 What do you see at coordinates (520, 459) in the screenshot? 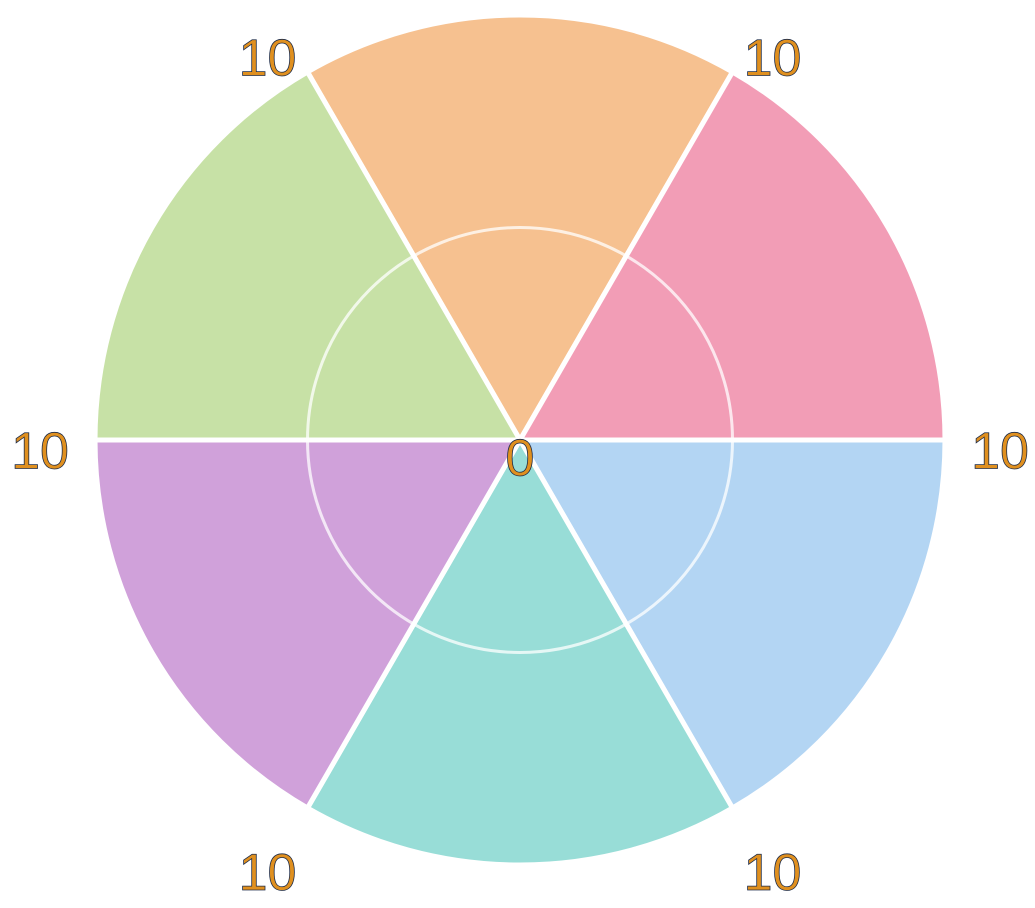
I see `r-tick-label: 0` at bounding box center [520, 459].